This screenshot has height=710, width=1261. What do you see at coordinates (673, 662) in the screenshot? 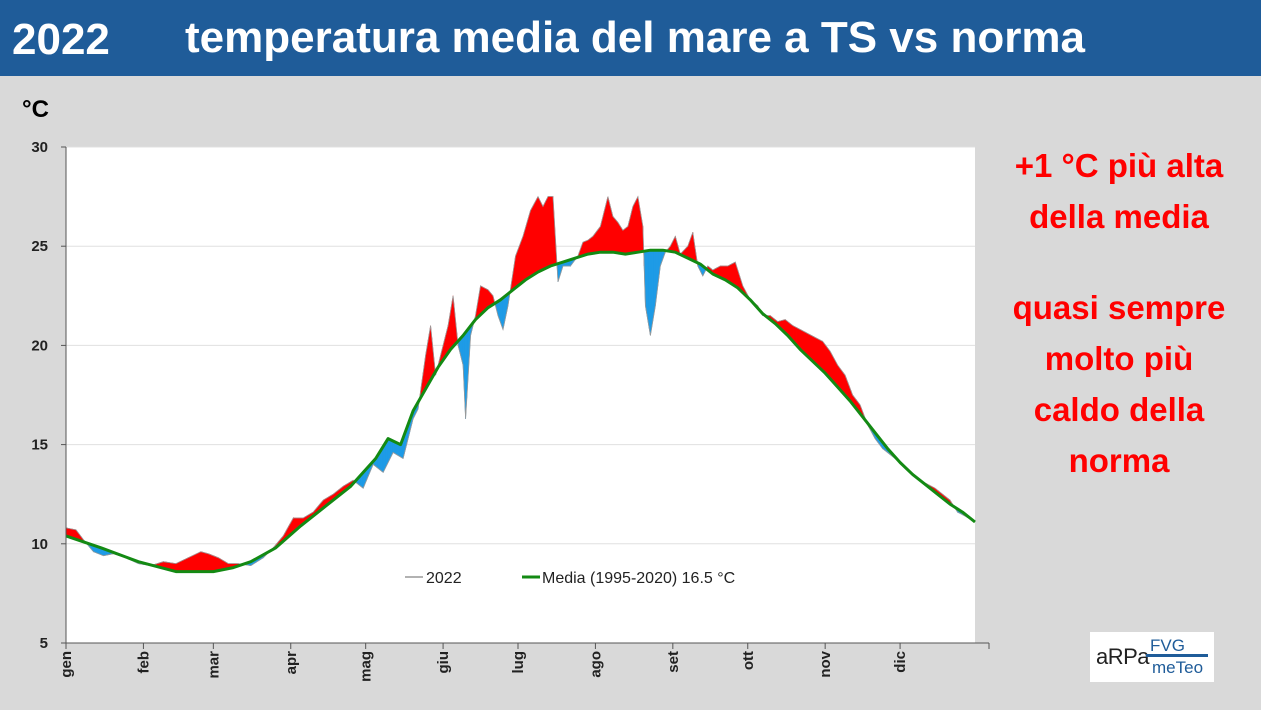
I see `x-tick-label-set: set` at bounding box center [673, 662].